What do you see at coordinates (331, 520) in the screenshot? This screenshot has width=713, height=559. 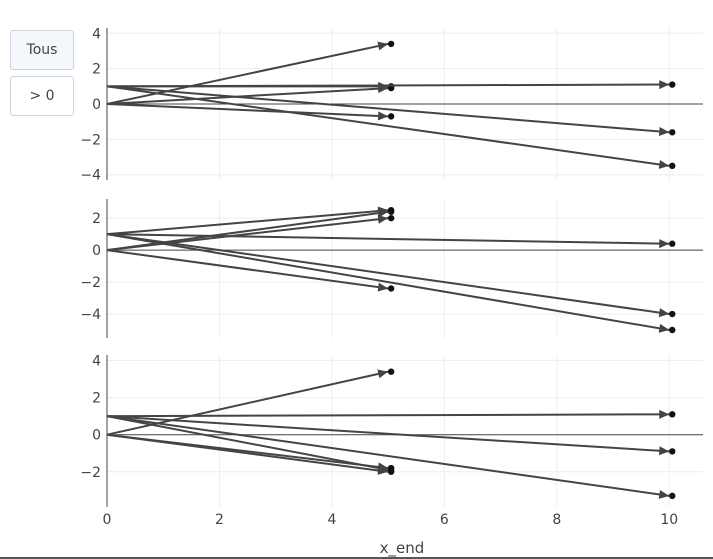 I see `x-tick-label: 4` at bounding box center [331, 520].